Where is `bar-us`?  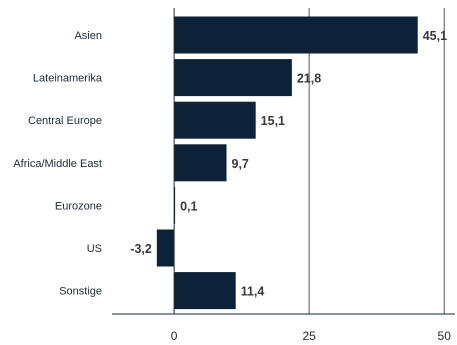
bar-us is located at coordinates (165, 248).